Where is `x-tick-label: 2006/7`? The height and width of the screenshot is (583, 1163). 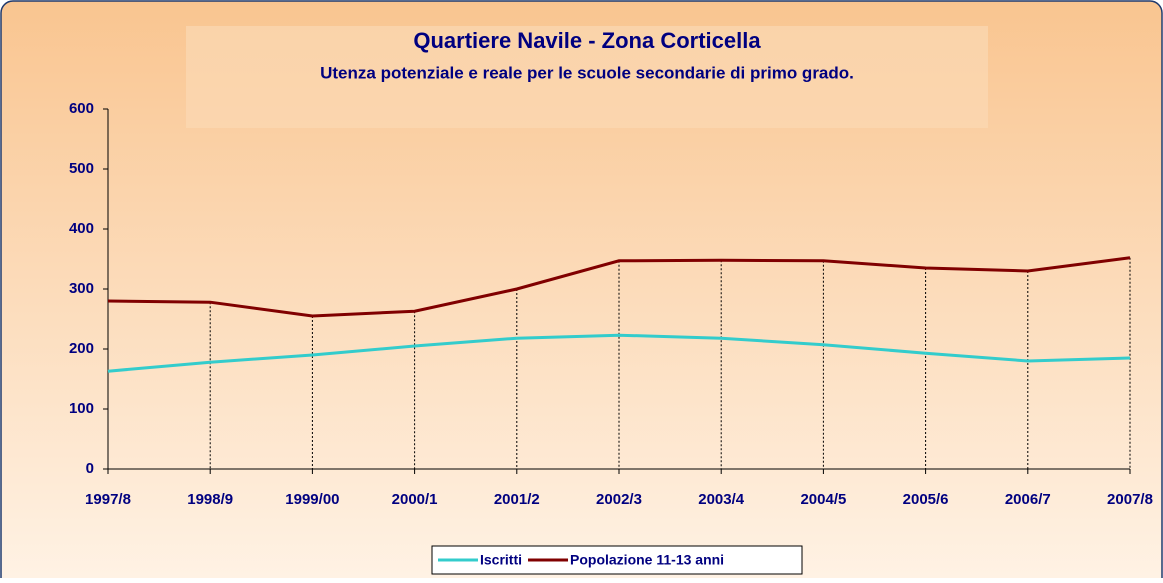 x-tick-label: 2006/7 is located at coordinates (1028, 499).